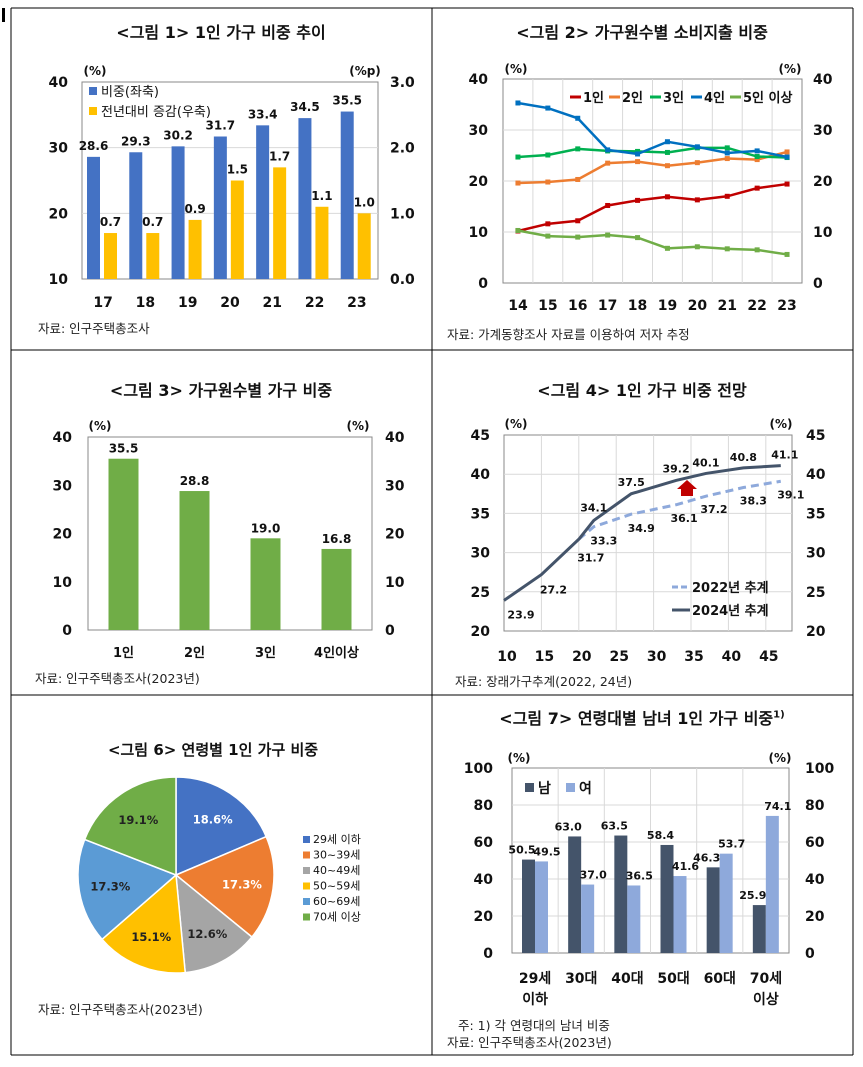 Image resolution: width=863 pixels, height=1067 pixels. Describe the element at coordinates (614, 826) in the screenshot. I see `bar-value-label: 63.5` at that location.